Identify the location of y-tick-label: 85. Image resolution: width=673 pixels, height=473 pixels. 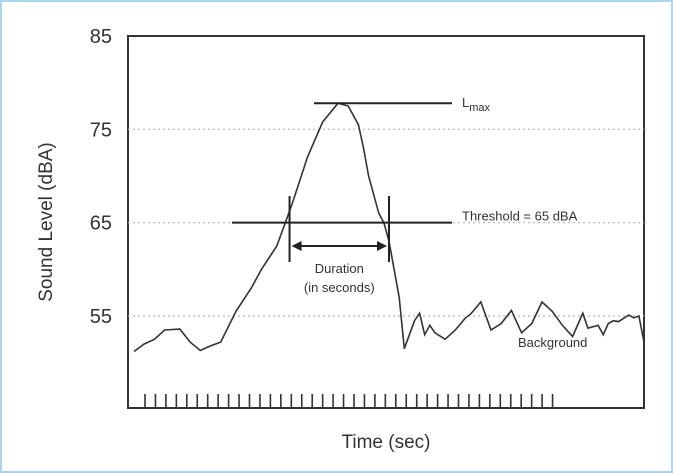
(101, 37).